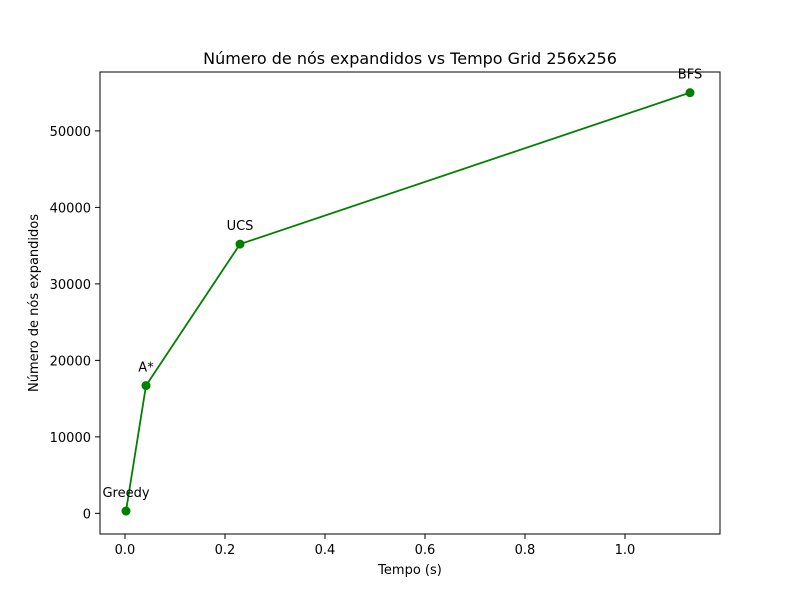 The height and width of the screenshot is (600, 800). Describe the element at coordinates (425, 550) in the screenshot. I see `x-tick-label: 0.6` at that location.